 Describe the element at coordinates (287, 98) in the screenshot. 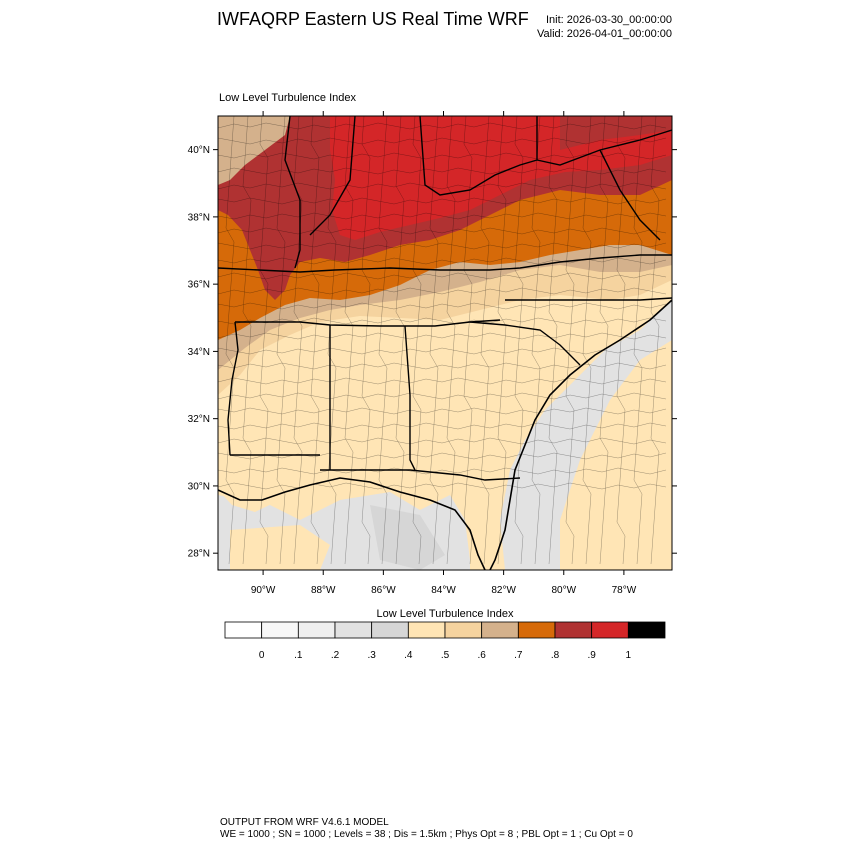

I see `panel-title: Low Level Turbulence Index` at that location.